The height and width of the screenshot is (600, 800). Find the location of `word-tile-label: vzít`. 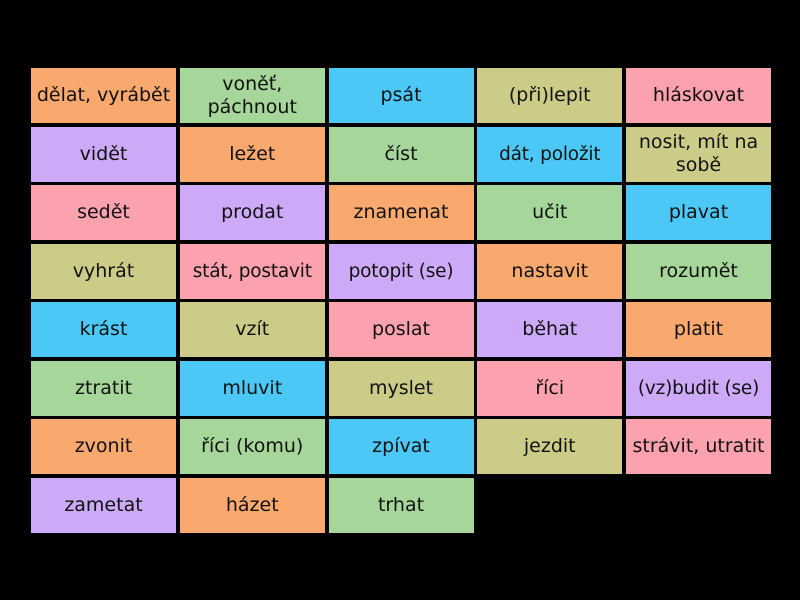

word-tile-label: vzít is located at coordinates (252, 329).